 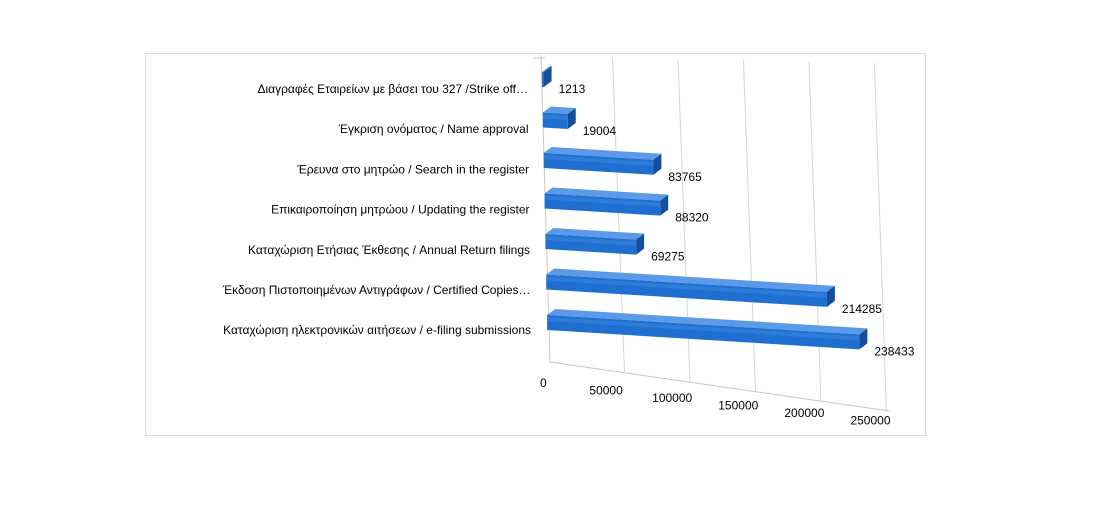 What do you see at coordinates (606, 391) in the screenshot?
I see `x-tick-label: 50000` at bounding box center [606, 391].